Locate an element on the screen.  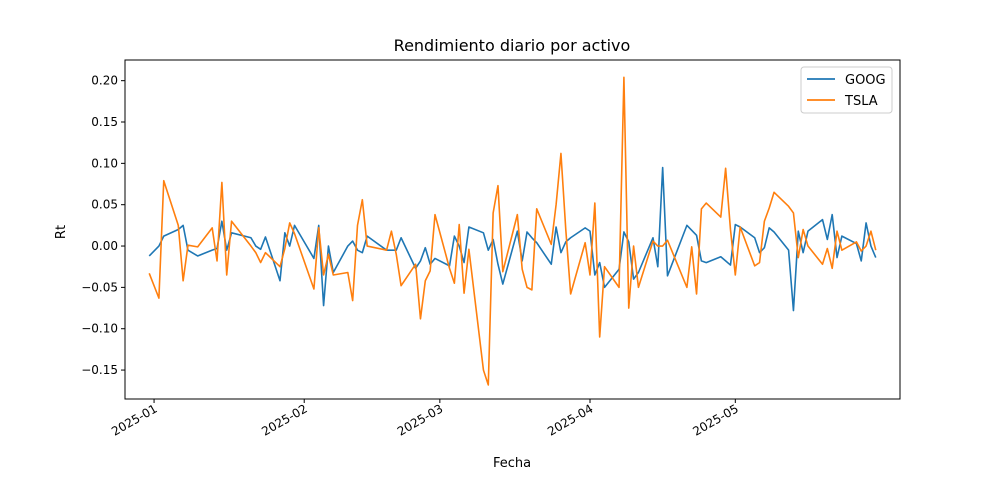
legend-label-goog: GOOG is located at coordinates (865, 80).